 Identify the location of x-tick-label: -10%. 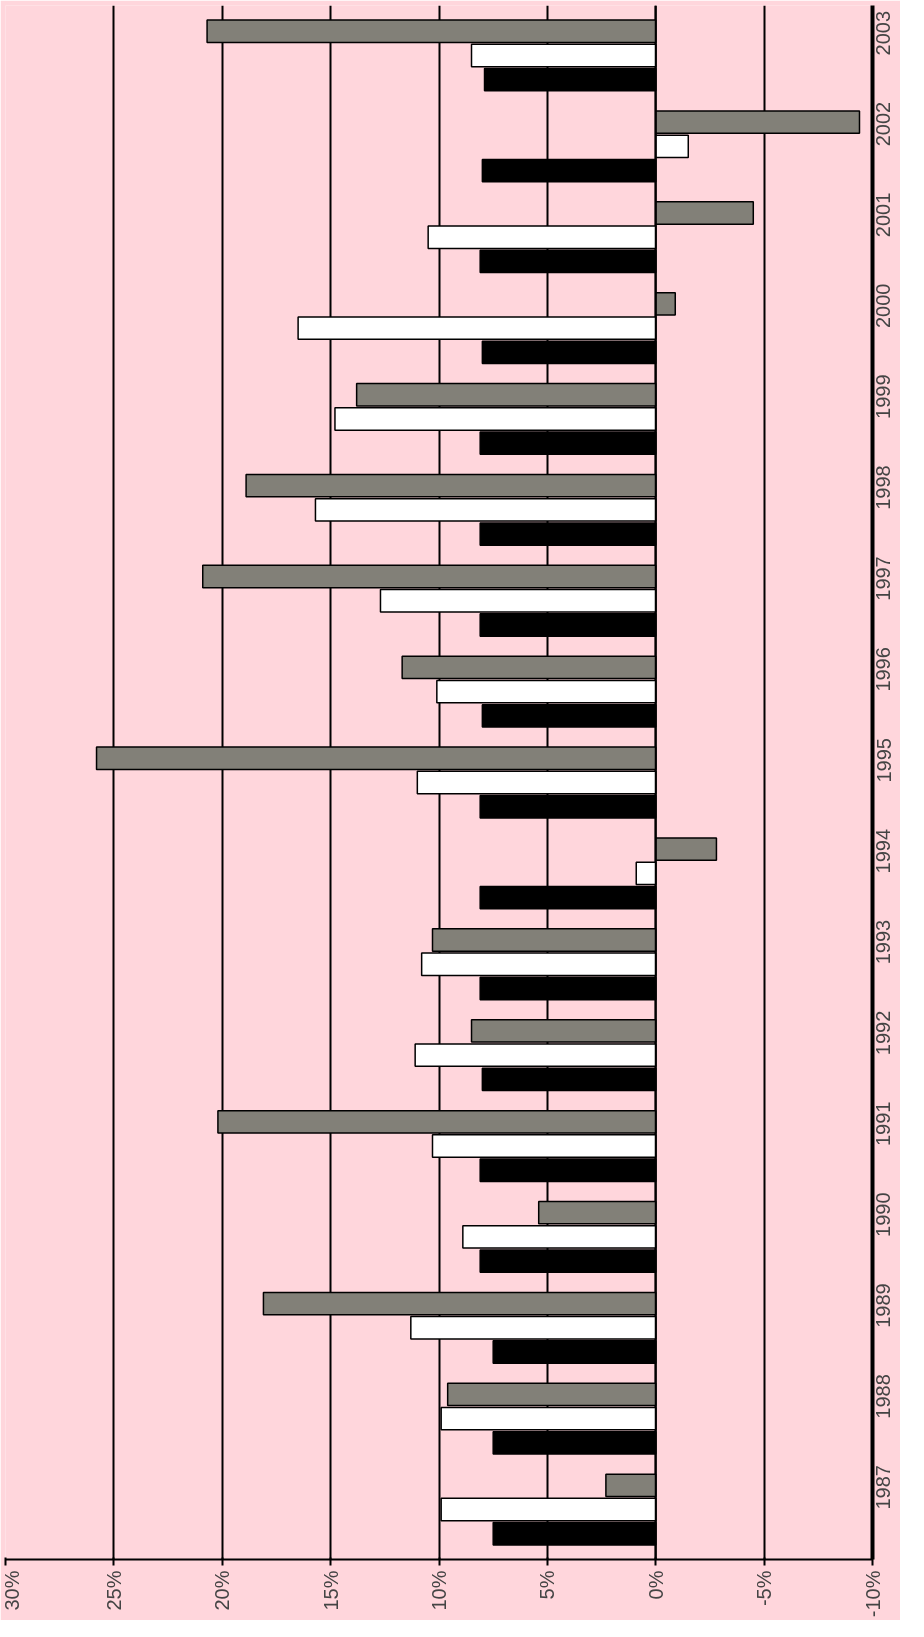
(872, 1594).